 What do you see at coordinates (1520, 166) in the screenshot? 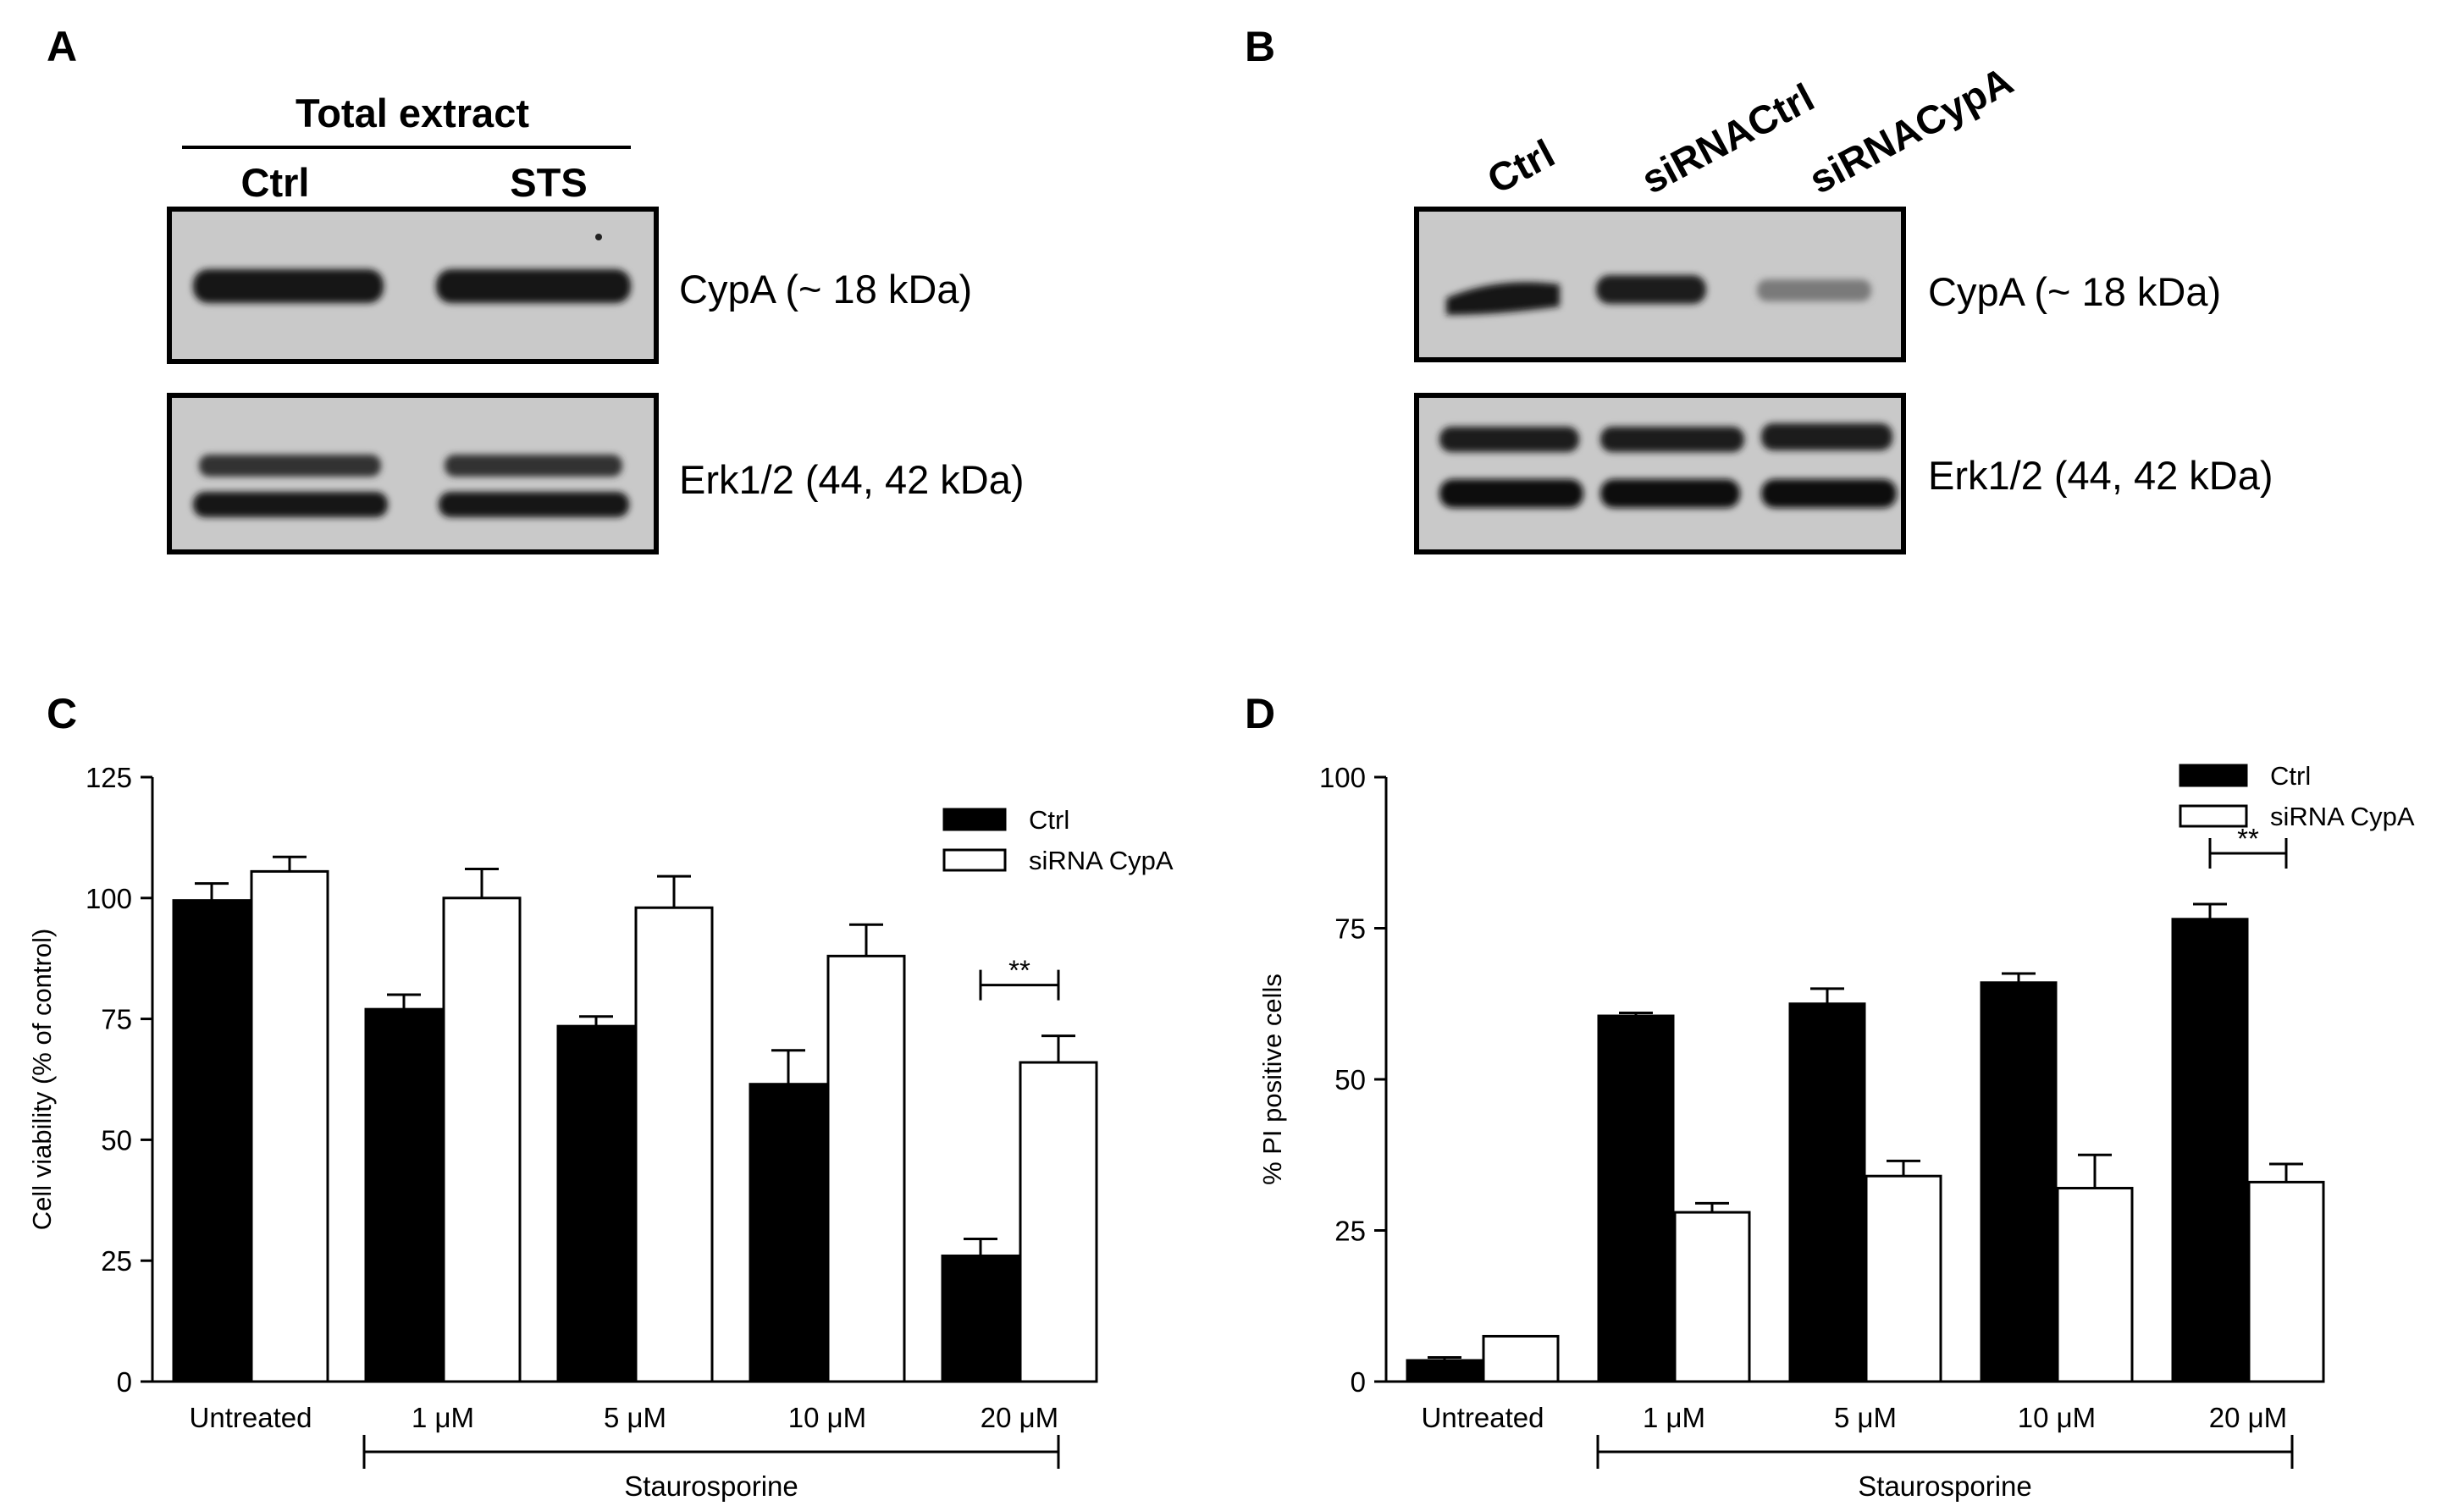
I see `panel-b-lane-ctrl: Ctrl` at bounding box center [1520, 166].